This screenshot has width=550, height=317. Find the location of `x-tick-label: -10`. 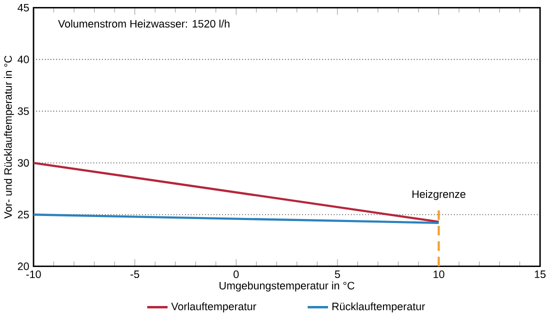

x-tick-label: -10 is located at coordinates (33, 274).